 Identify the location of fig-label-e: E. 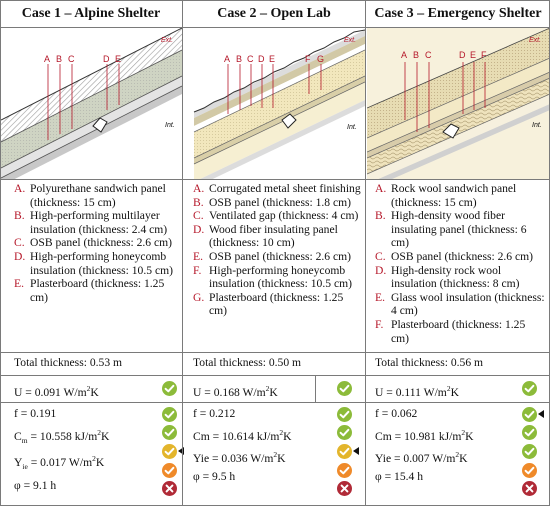
(473, 55).